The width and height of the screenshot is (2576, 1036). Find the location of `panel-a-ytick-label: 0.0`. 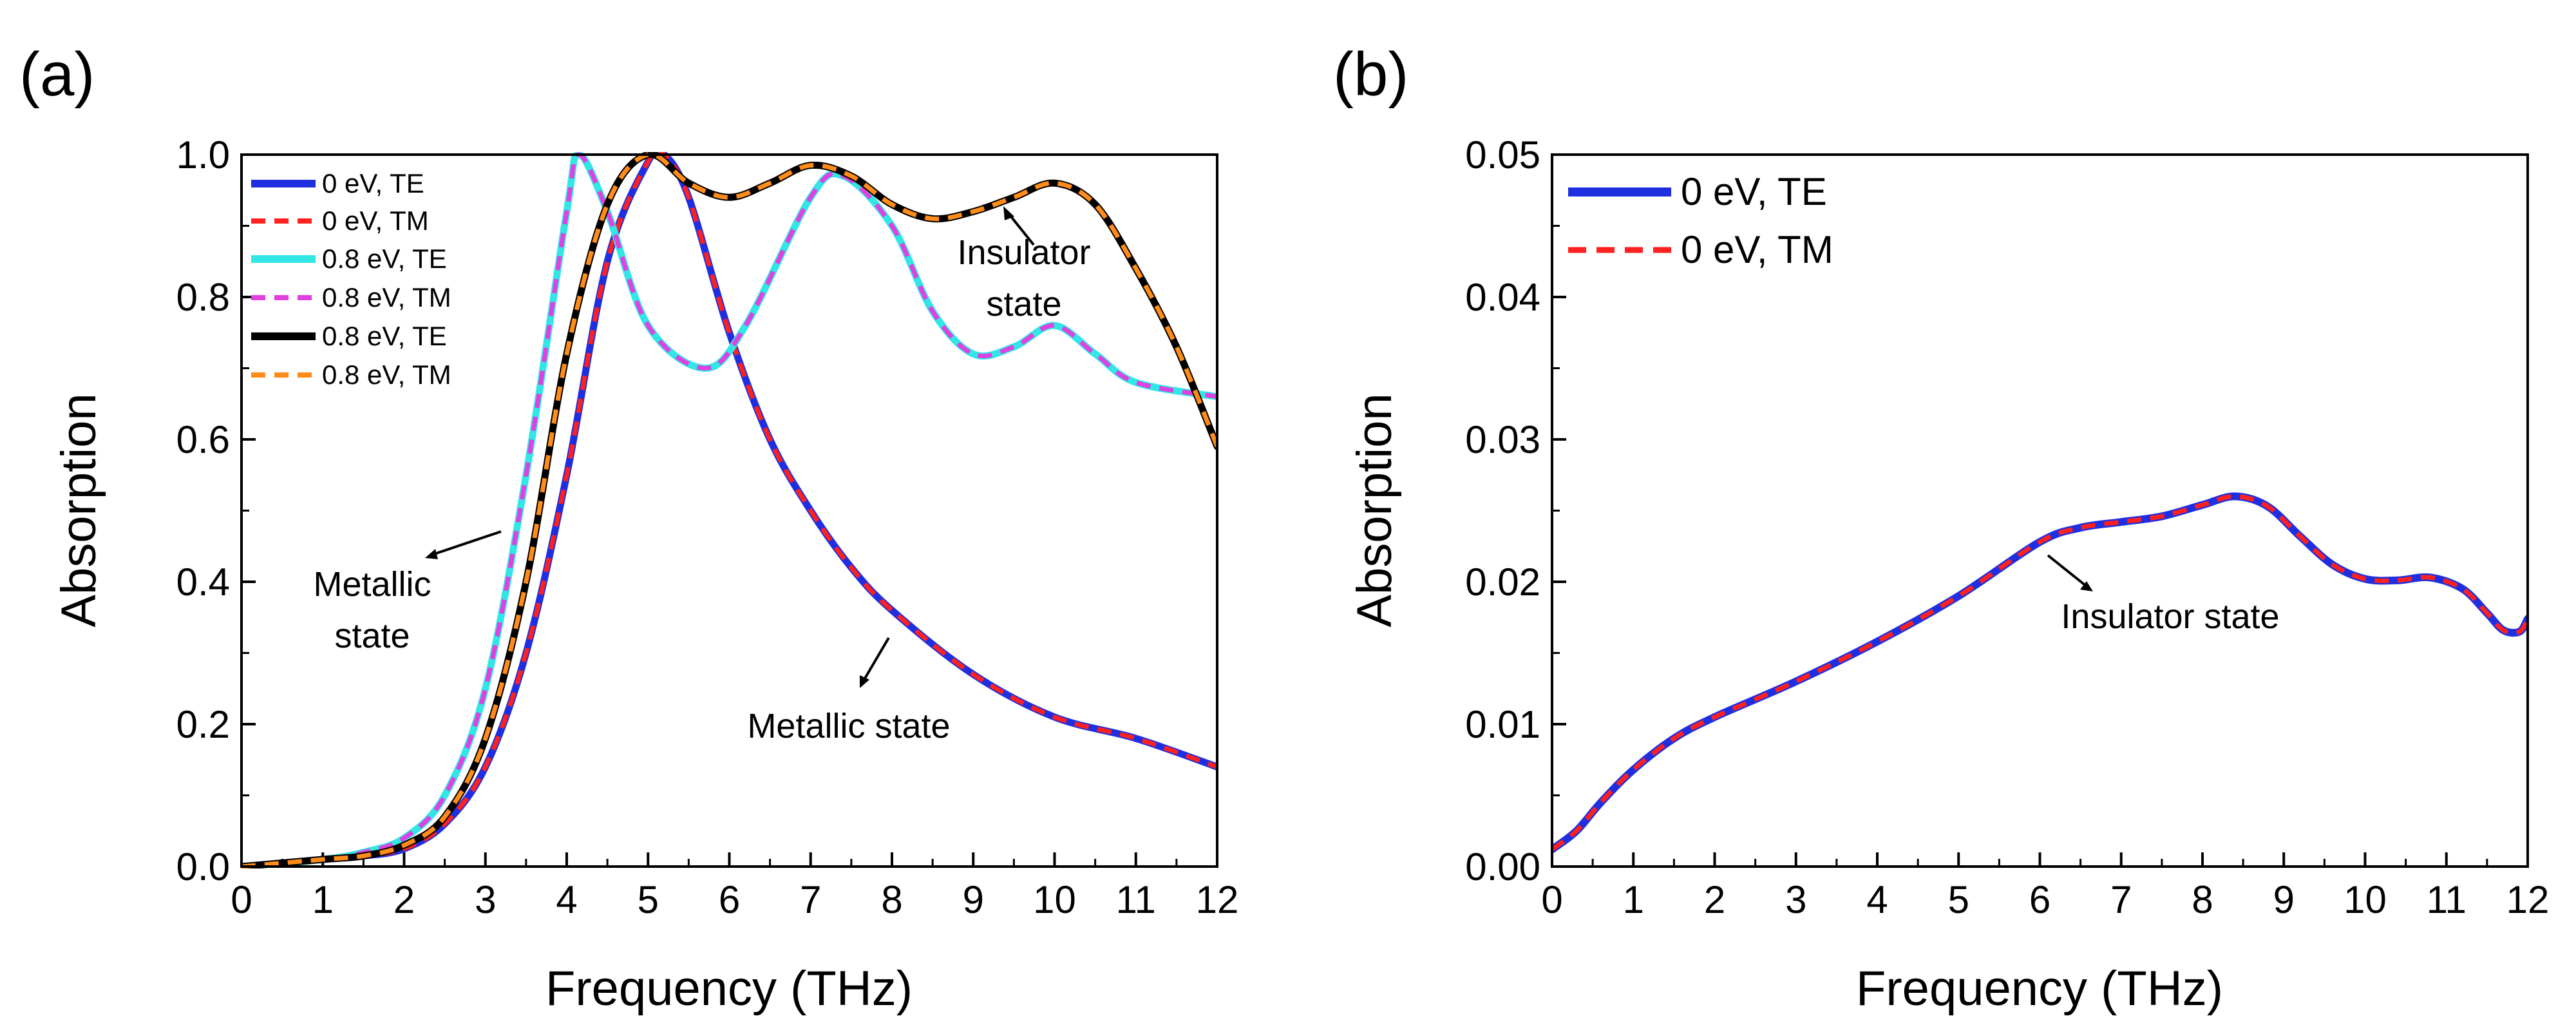

panel-a-ytick-label: 0.0 is located at coordinates (203, 867).